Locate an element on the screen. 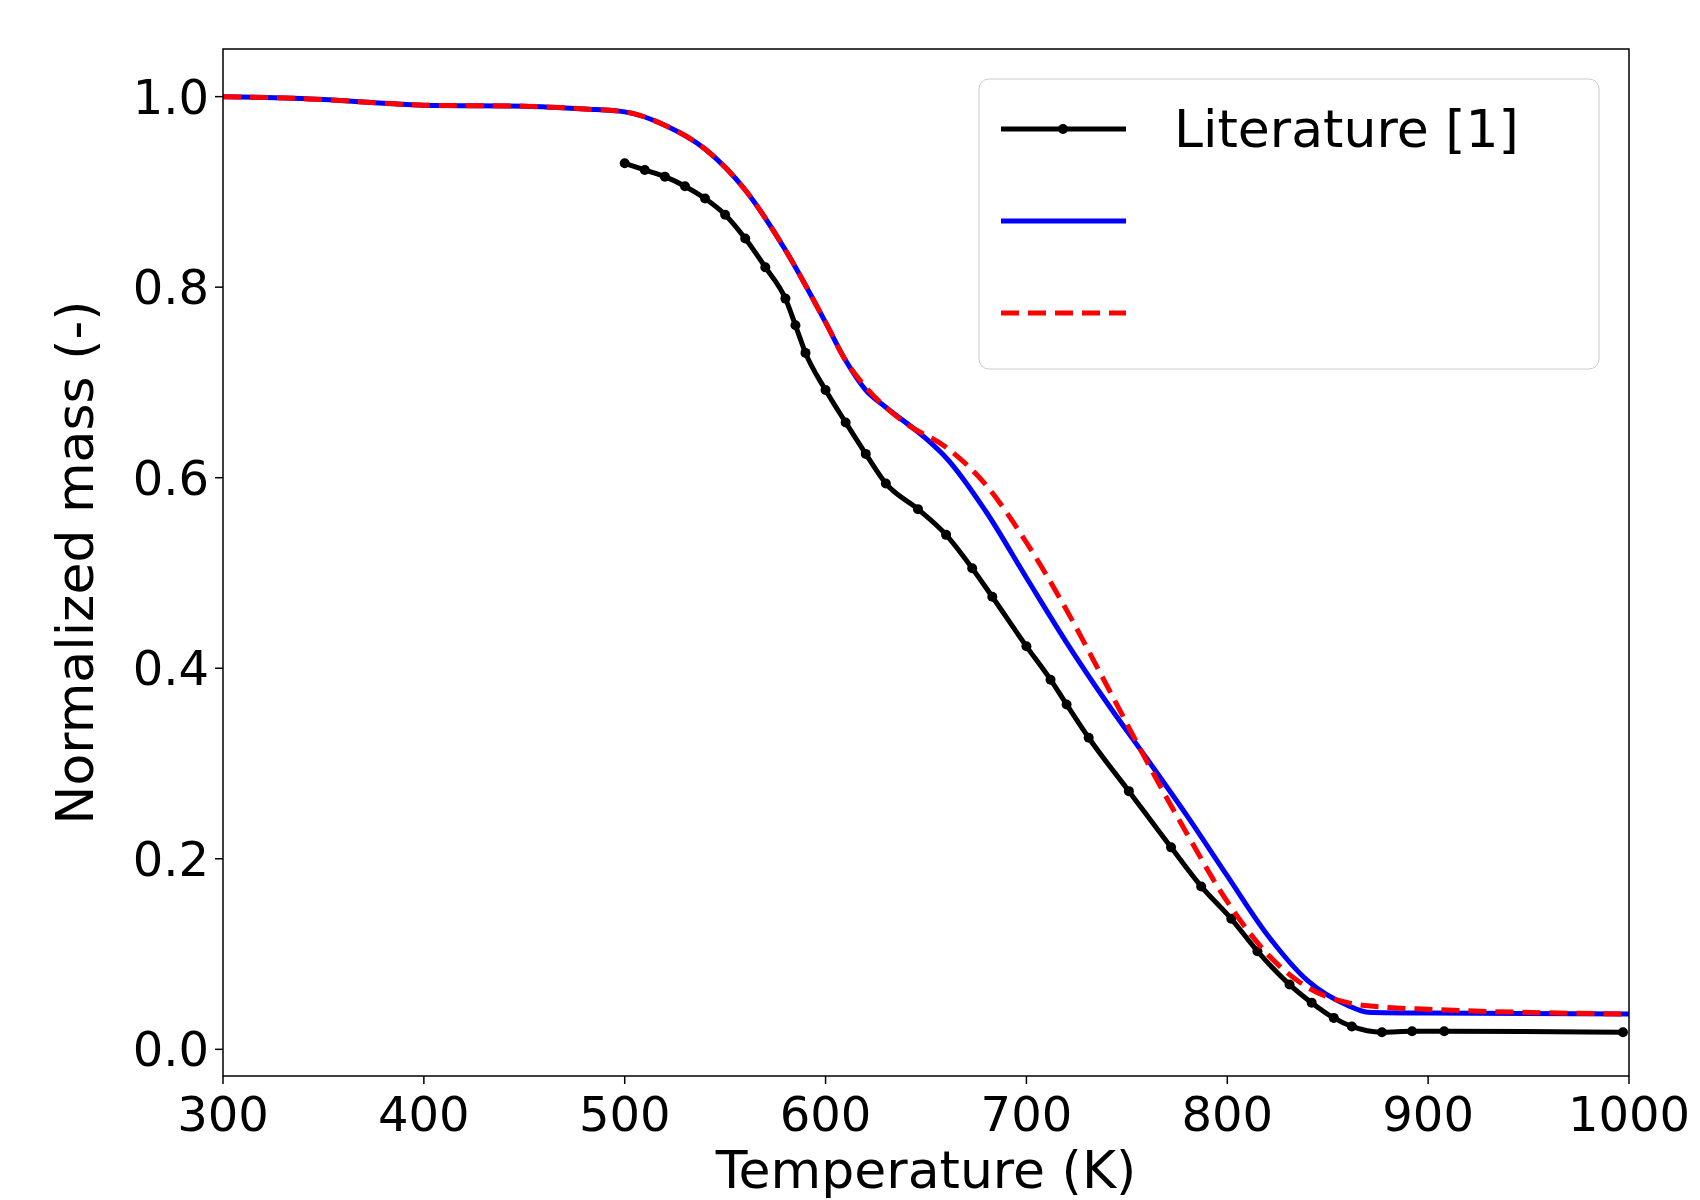  x-tick-label: 600 is located at coordinates (825, 1114).